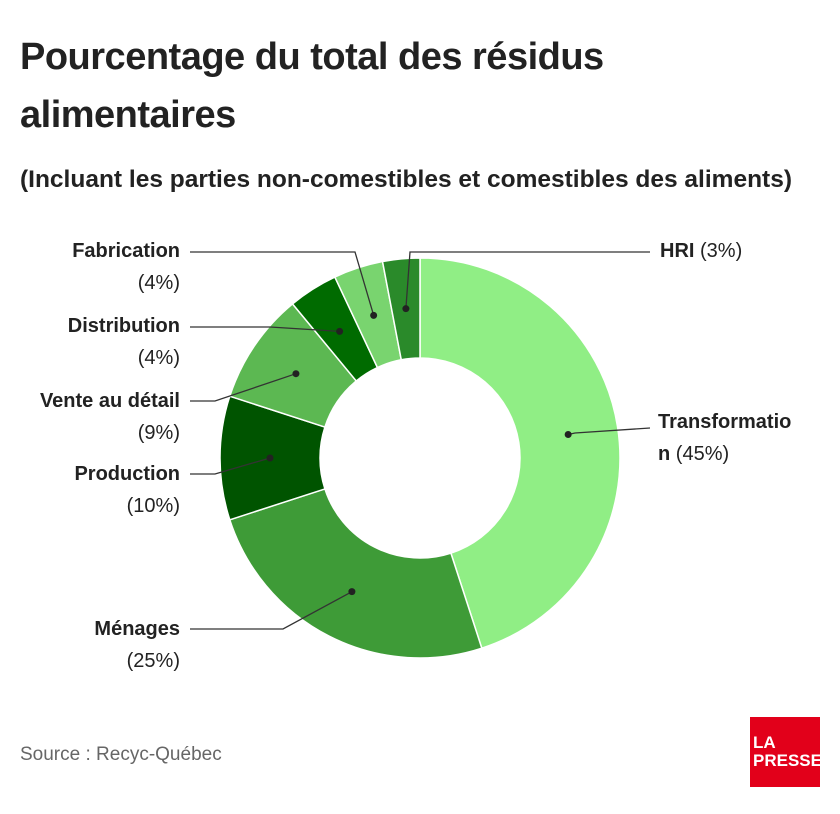 This screenshot has width=840, height=814. Describe the element at coordinates (100, 645) in the screenshot. I see `slice-label-menages: Ménages (25%)` at that location.